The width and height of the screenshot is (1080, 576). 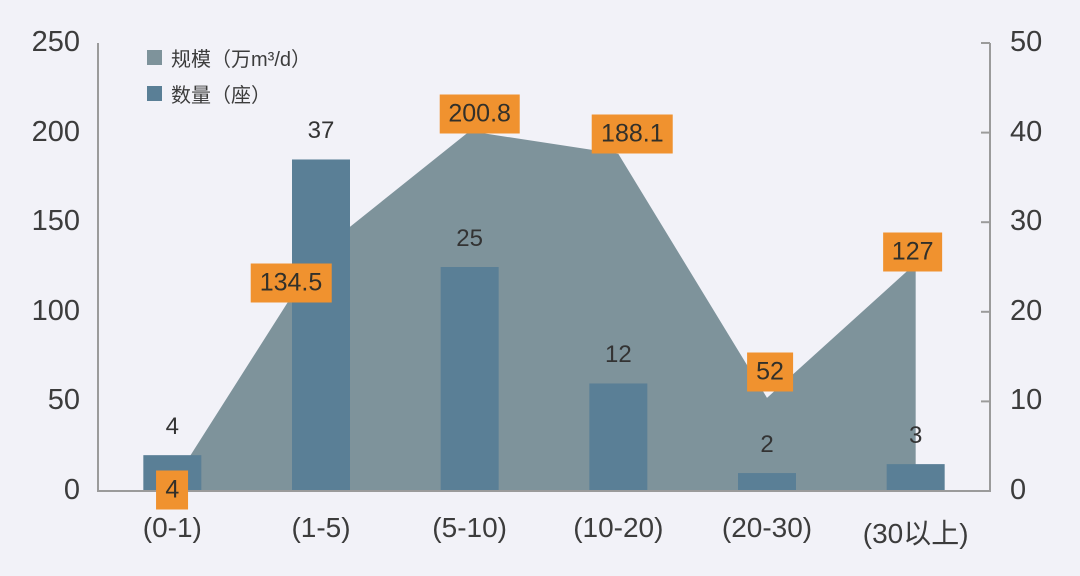 What do you see at coordinates (470, 238) in the screenshot?
I see `bar-value-label: 25` at bounding box center [470, 238].